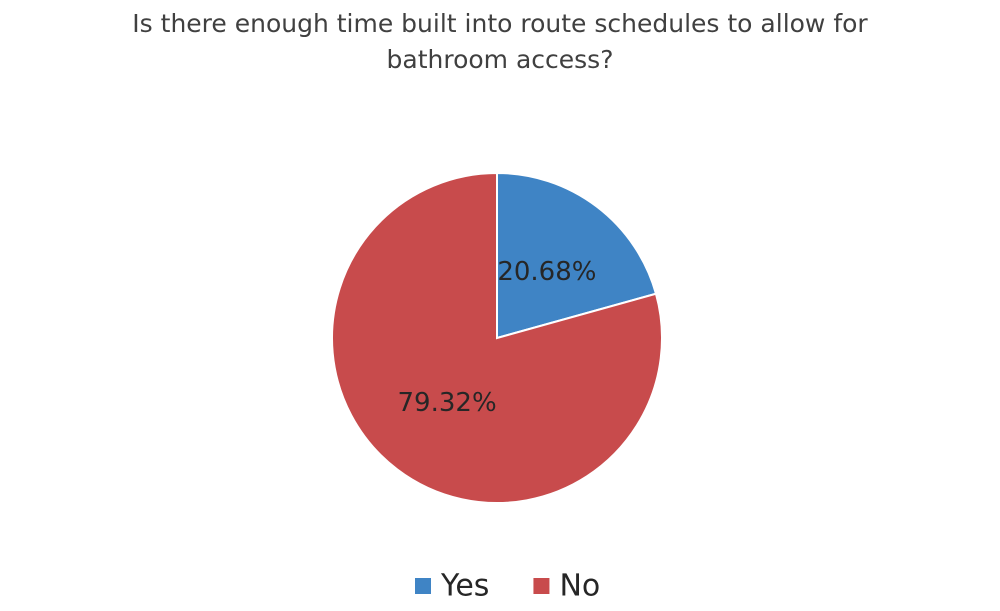 The image size is (1000, 611). Describe the element at coordinates (447, 403) in the screenshot. I see `value-label: 79.32%` at that location.